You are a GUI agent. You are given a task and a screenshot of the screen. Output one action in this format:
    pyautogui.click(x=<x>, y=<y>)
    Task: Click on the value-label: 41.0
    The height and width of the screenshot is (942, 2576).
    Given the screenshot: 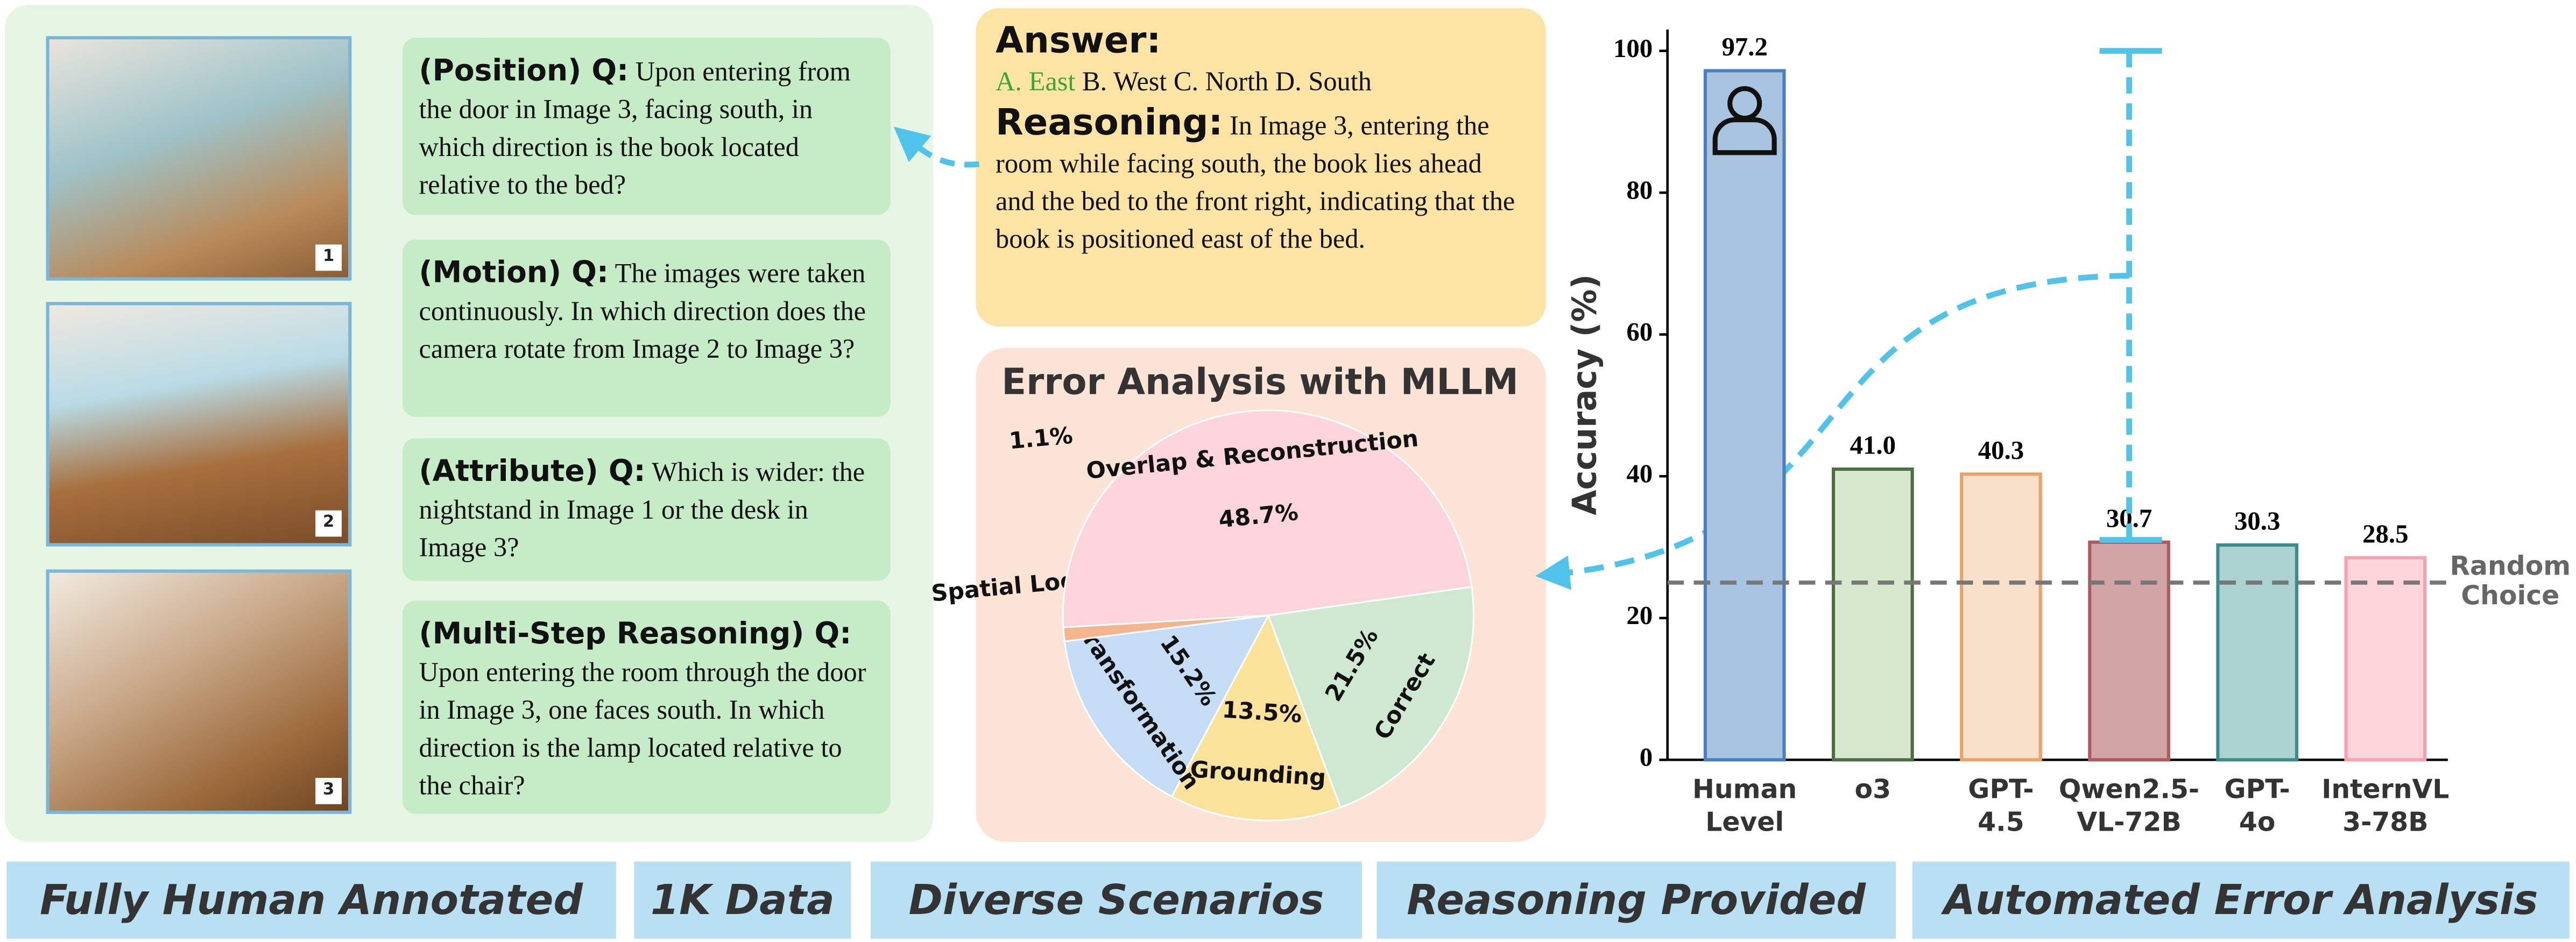 What is the action you would take?
    pyautogui.click(x=1873, y=445)
    